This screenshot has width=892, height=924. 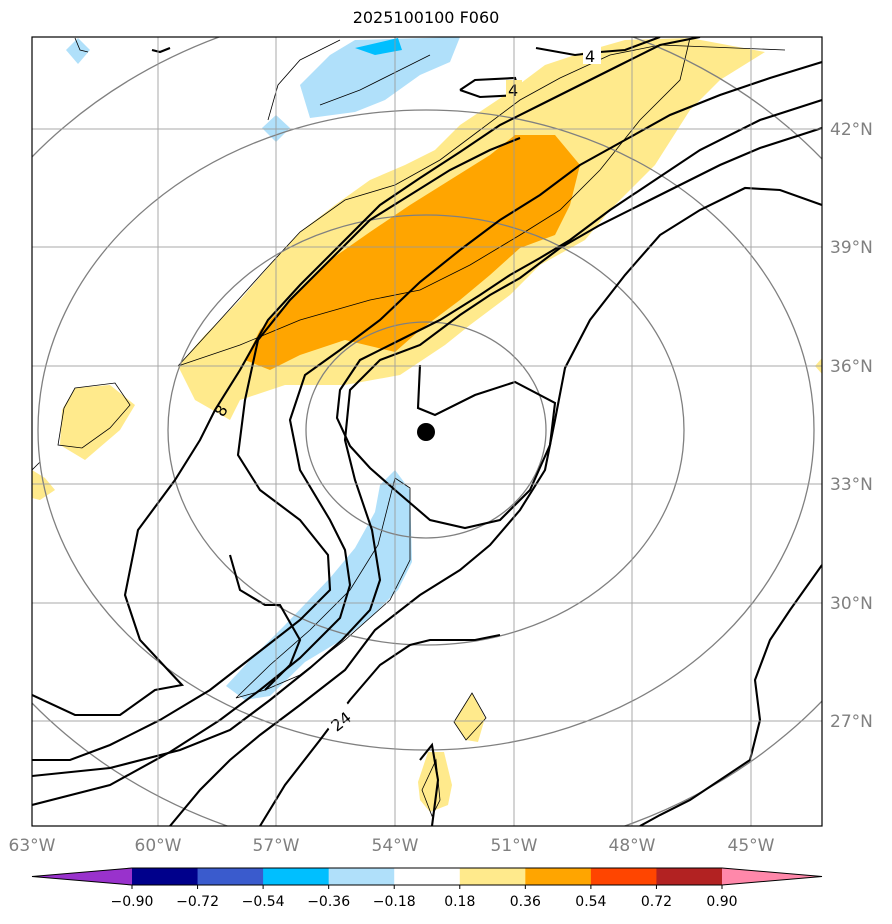 What do you see at coordinates (590, 56) in the screenshot?
I see `contour-label-4-top: 4` at bounding box center [590, 56].